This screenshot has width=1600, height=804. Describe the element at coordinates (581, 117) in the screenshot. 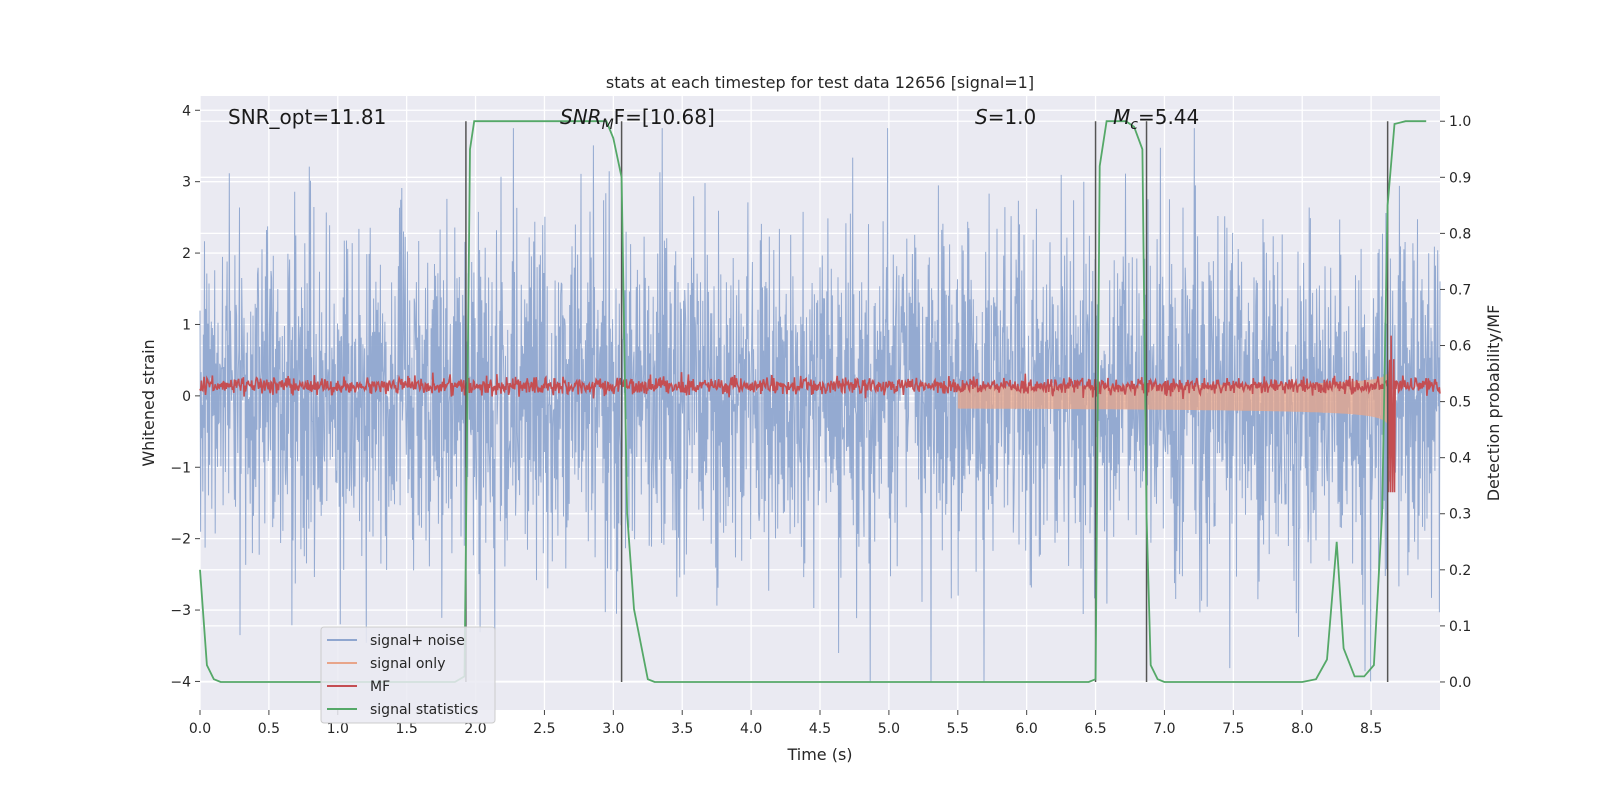

I see `annotation-snr-mf-symbol: SNR` at that location.